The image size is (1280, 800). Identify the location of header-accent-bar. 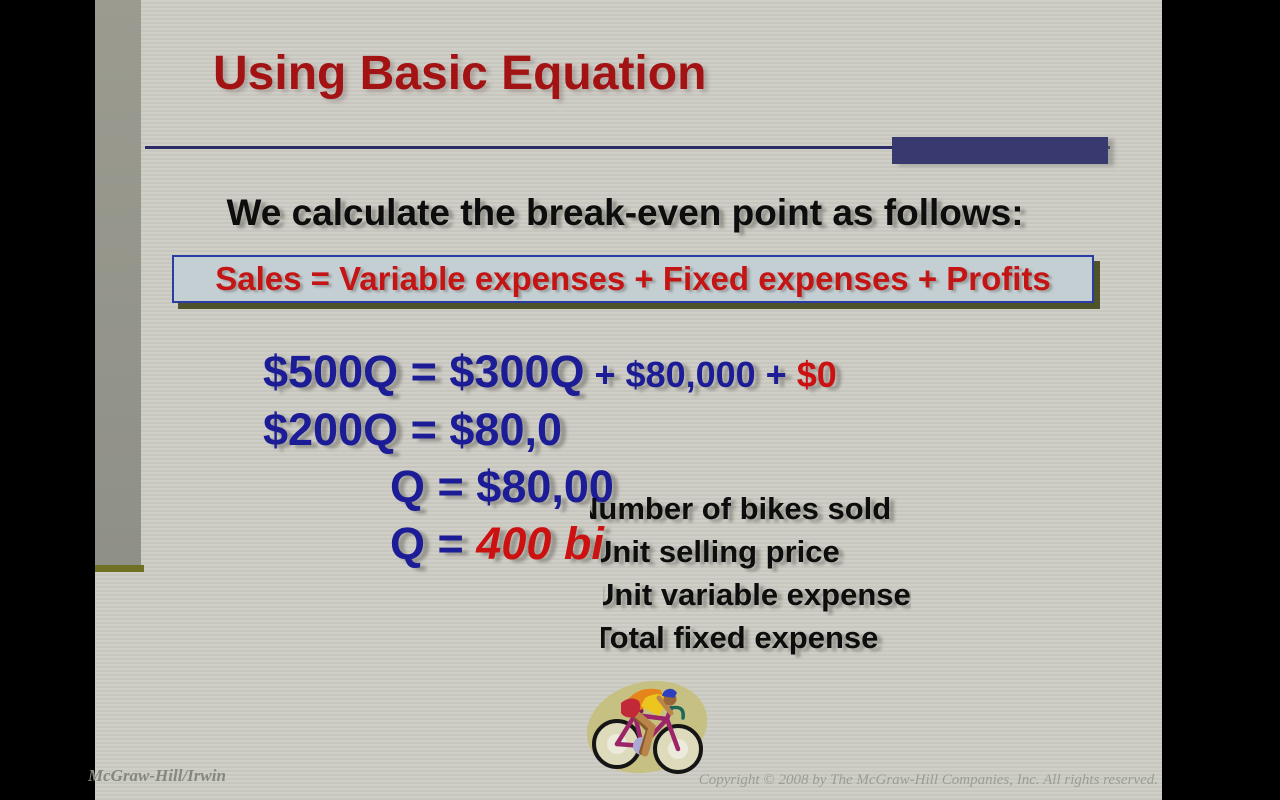
(1000, 150).